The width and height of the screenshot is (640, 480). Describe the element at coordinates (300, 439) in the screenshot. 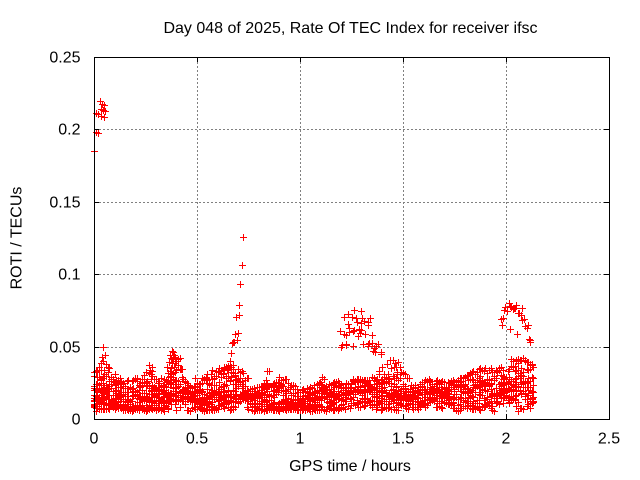

I see `svg-text: 1` at that location.